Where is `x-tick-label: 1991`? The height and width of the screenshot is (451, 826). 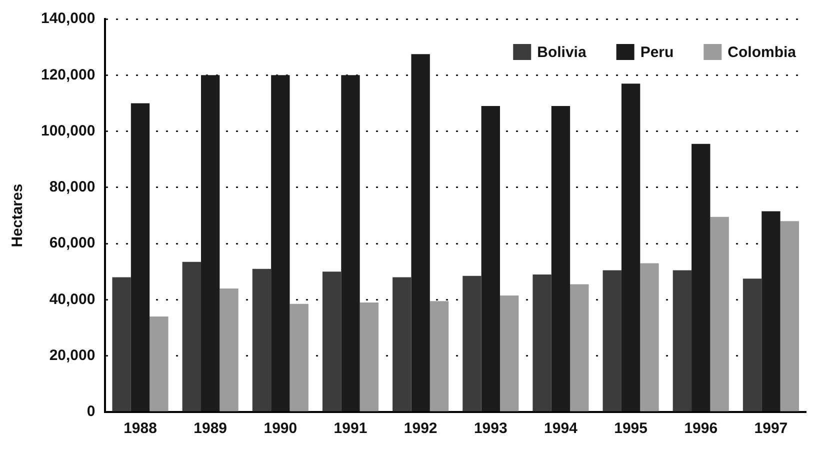
x-tick-label: 1991 is located at coordinates (351, 429).